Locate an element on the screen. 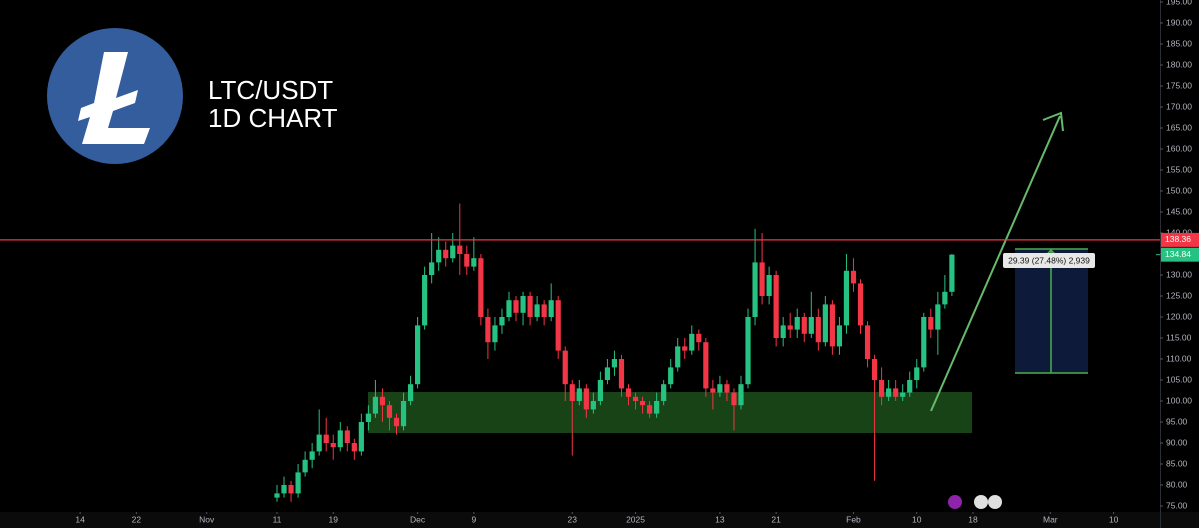 The height and width of the screenshot is (528, 1199). y-tick-label: 90.00 is located at coordinates (1177, 442).